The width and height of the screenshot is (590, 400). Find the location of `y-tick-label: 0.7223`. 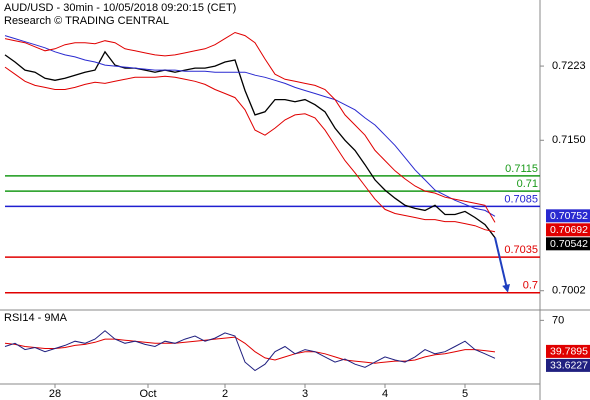

y-tick-label: 0.7223 is located at coordinates (569, 66).